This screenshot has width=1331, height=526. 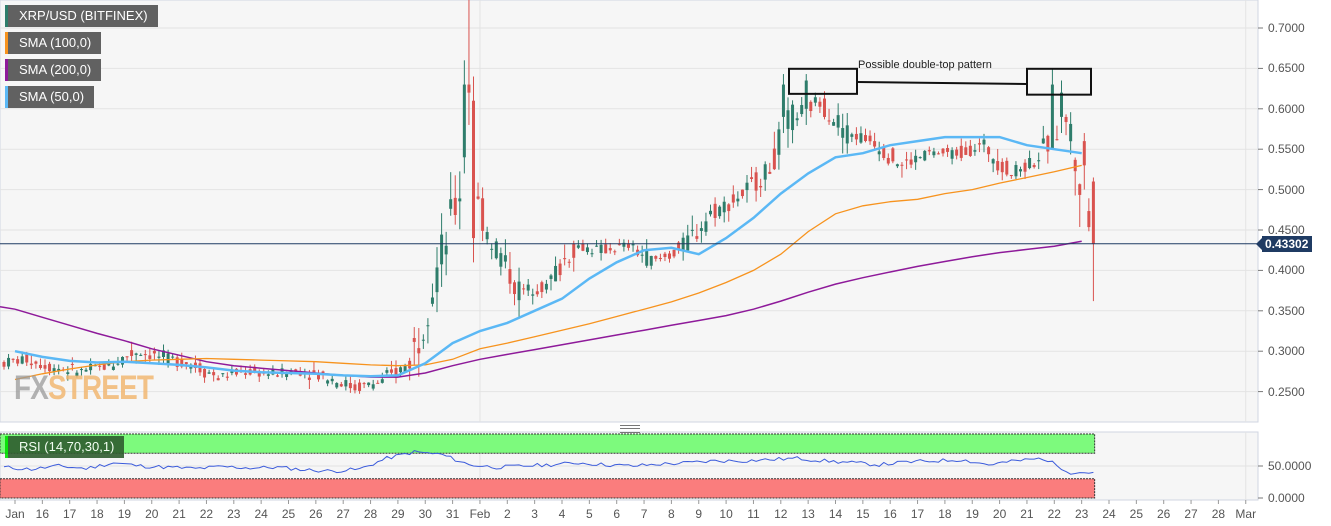 What do you see at coordinates (726, 514) in the screenshot?
I see `time-tick-label: 10` at bounding box center [726, 514].